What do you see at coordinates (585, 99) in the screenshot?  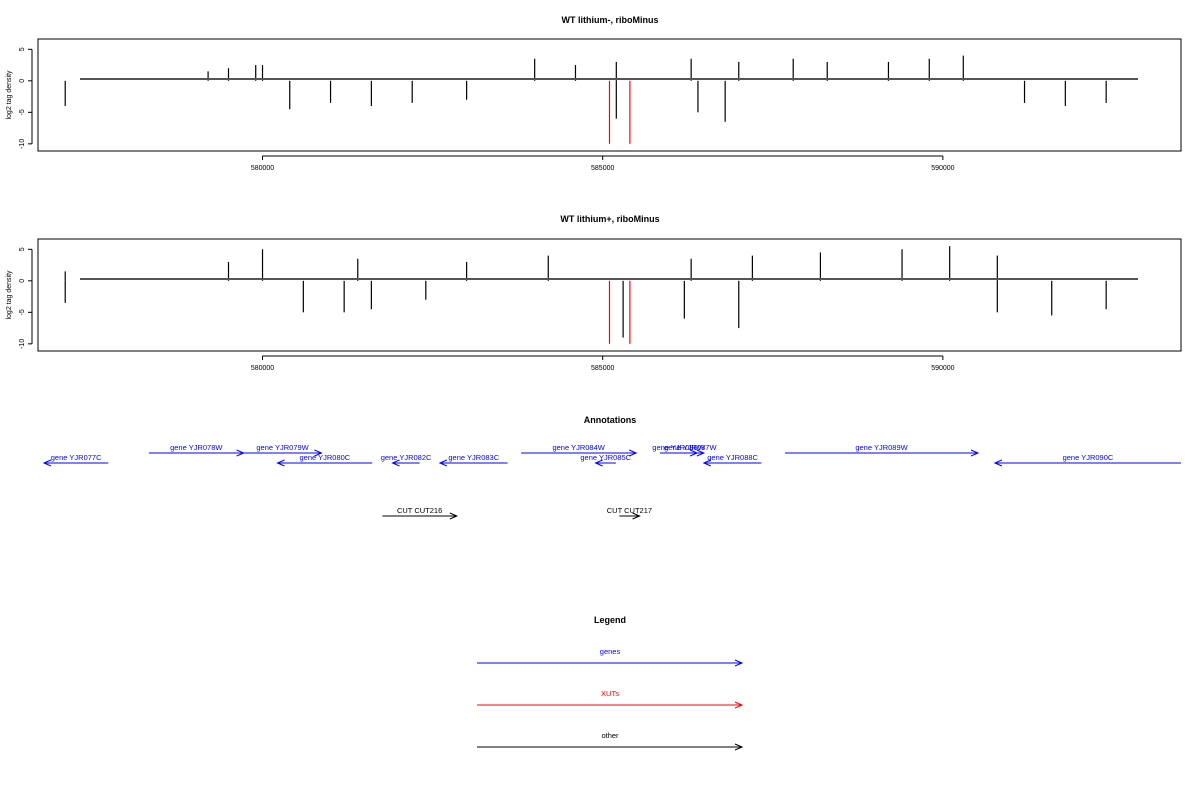 I see `panel-1-bars` at bounding box center [585, 99].